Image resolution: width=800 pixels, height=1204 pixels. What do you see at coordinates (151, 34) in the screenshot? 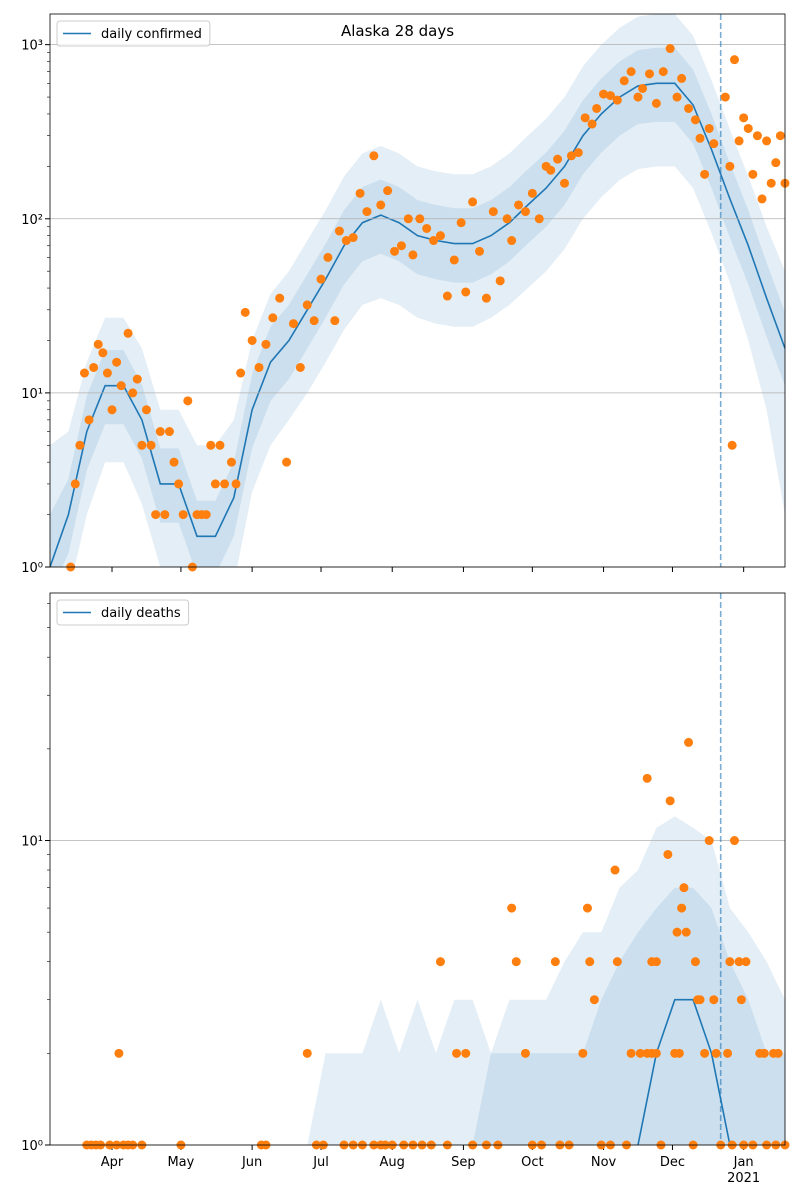
I see `legend-label: daily confirmed` at bounding box center [151, 34].